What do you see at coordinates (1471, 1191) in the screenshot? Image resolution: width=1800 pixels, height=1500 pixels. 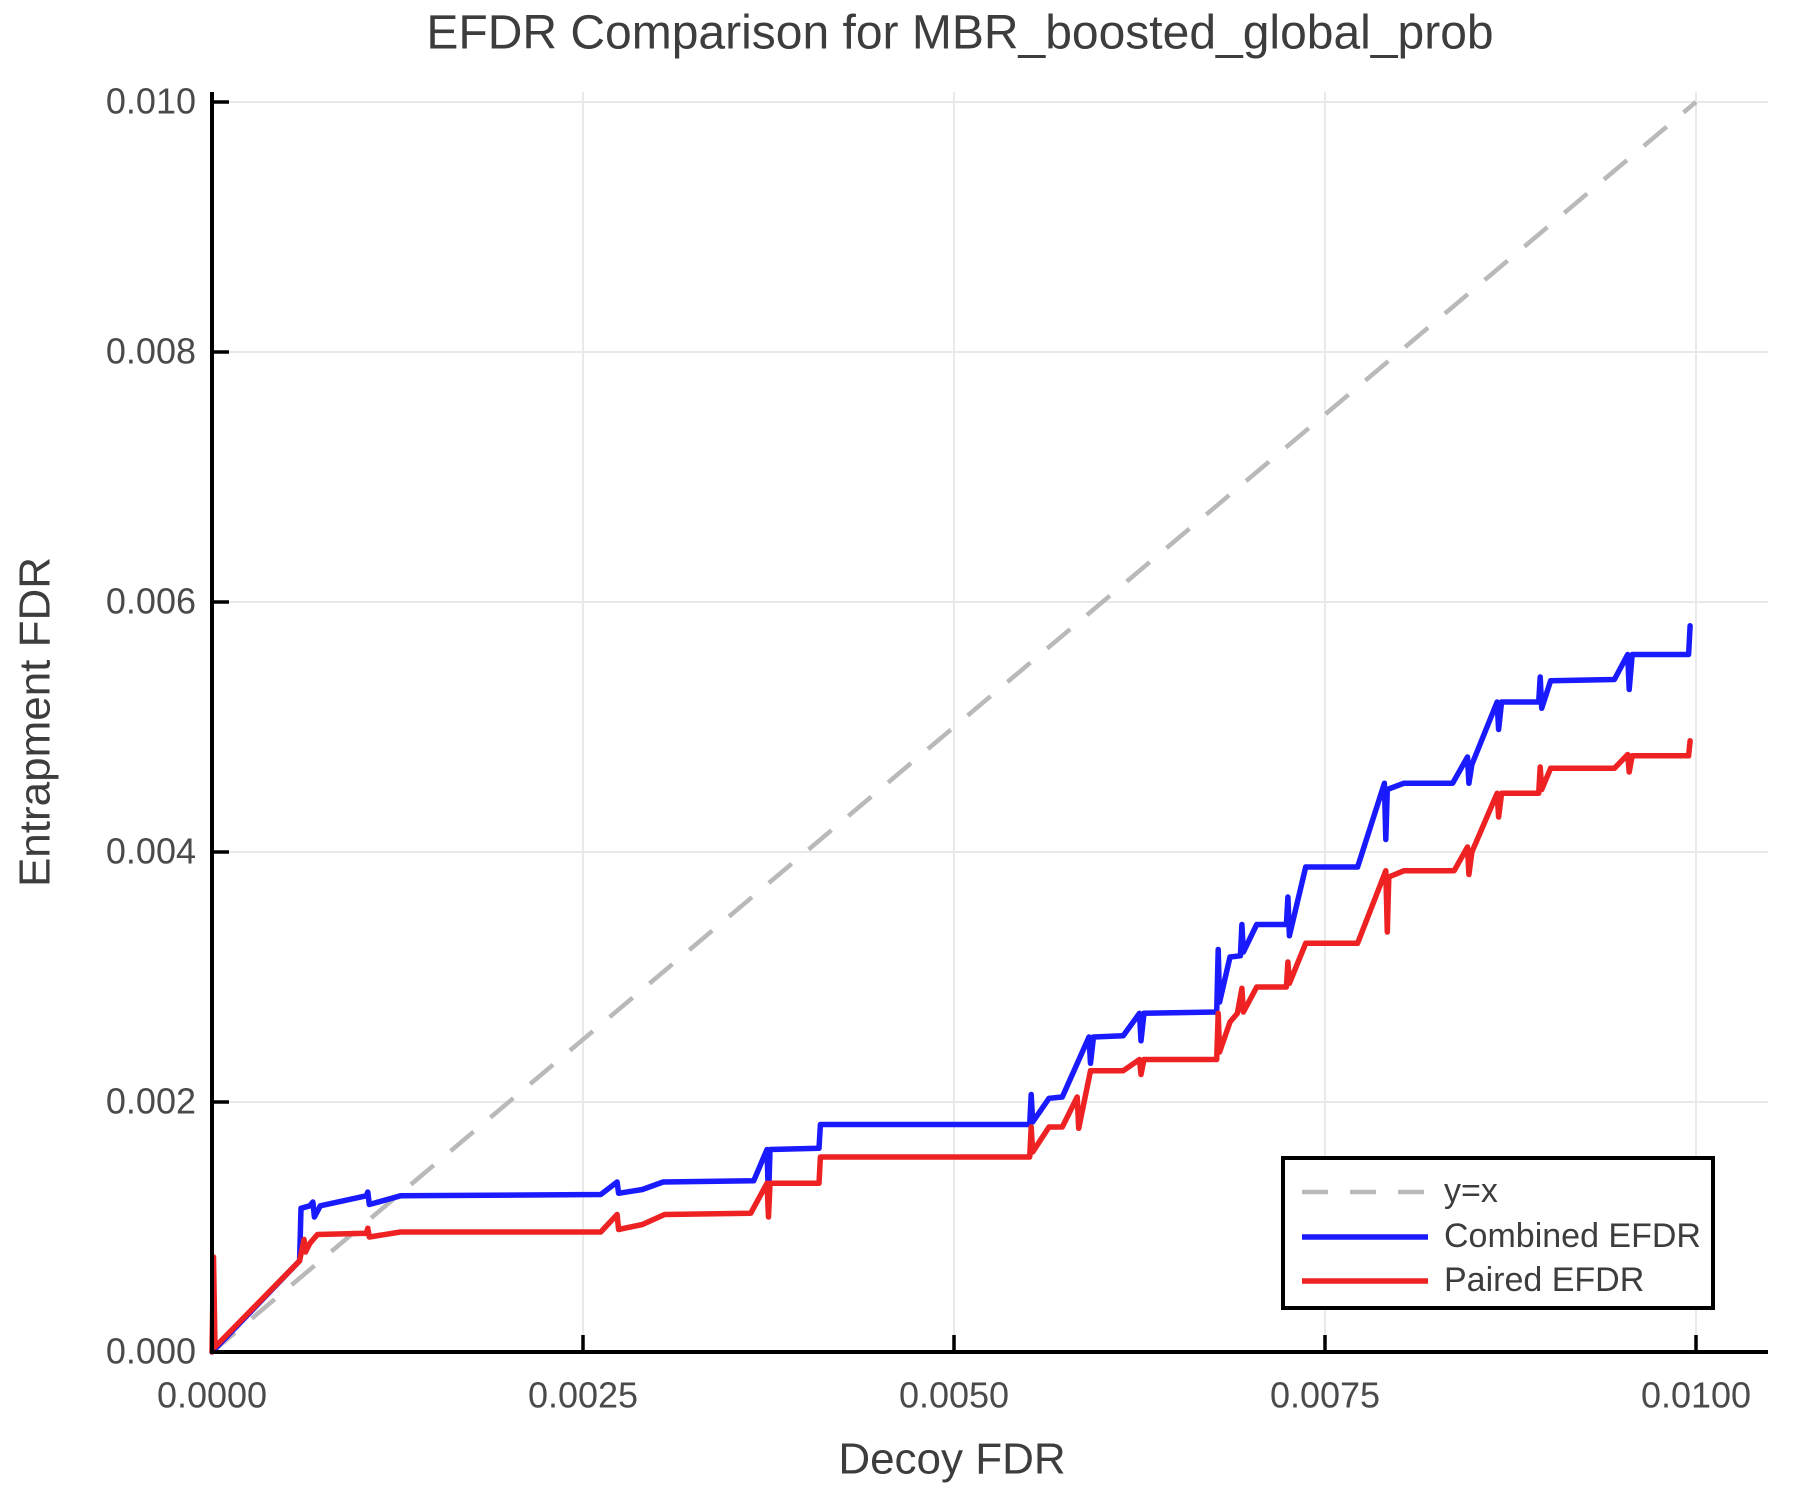 I see `legend-label-identity: y=x` at bounding box center [1471, 1191].